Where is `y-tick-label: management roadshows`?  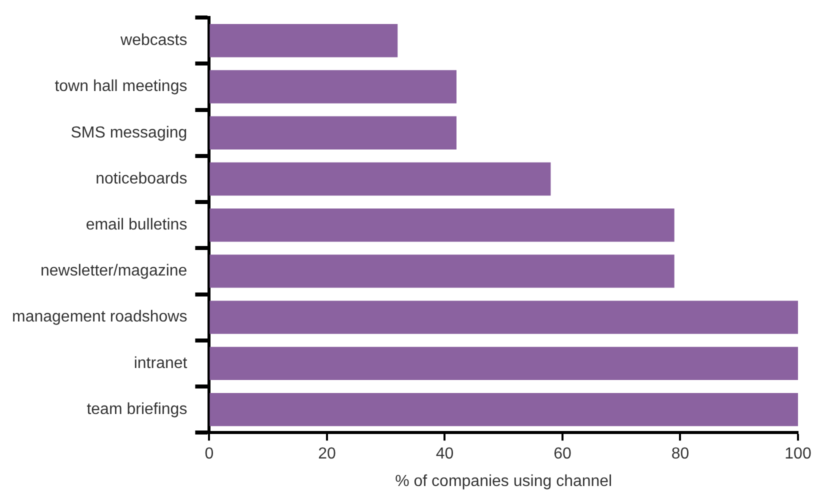 y-tick-label: management roadshows is located at coordinates (100, 317).